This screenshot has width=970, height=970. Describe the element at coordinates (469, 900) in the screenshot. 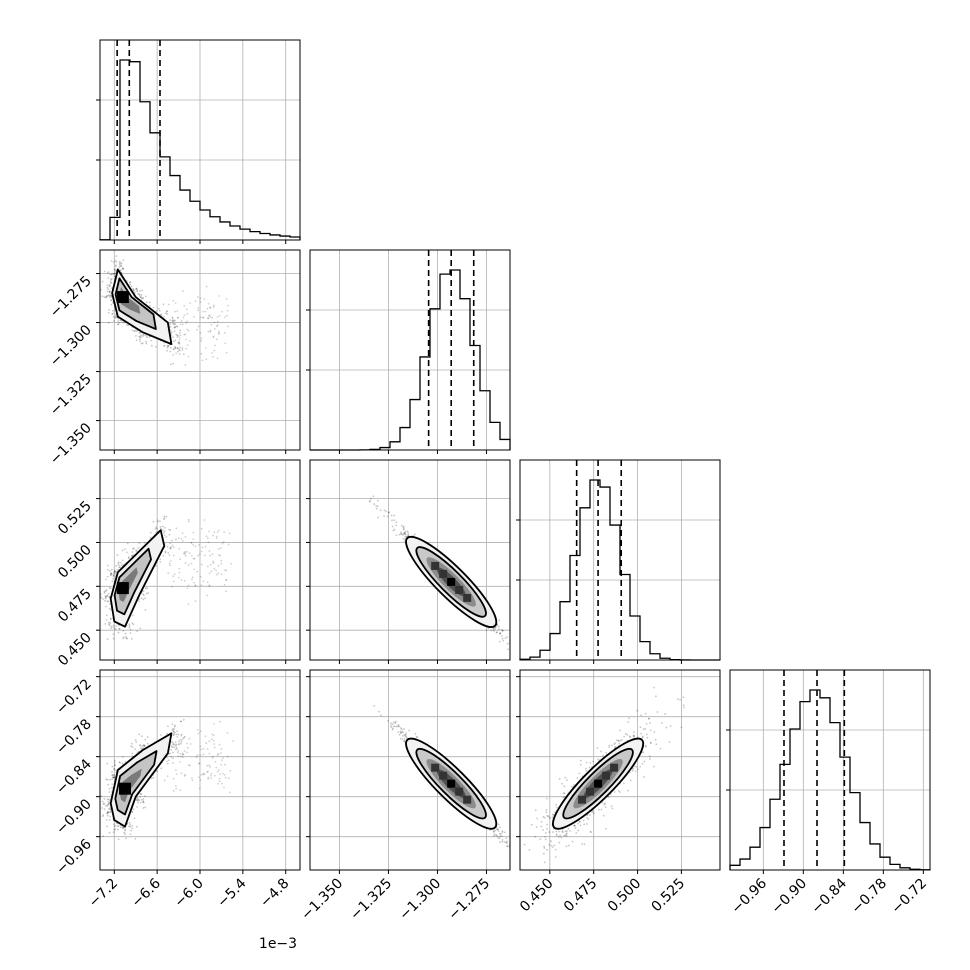

I see `x-tick-label: −1.275` at that location.